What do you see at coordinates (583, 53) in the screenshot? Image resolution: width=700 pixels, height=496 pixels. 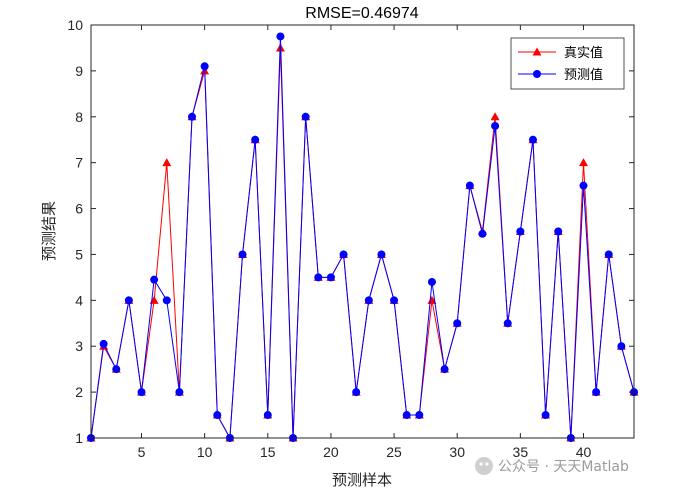 I see `legend-label-true: 真实值` at bounding box center [583, 53].